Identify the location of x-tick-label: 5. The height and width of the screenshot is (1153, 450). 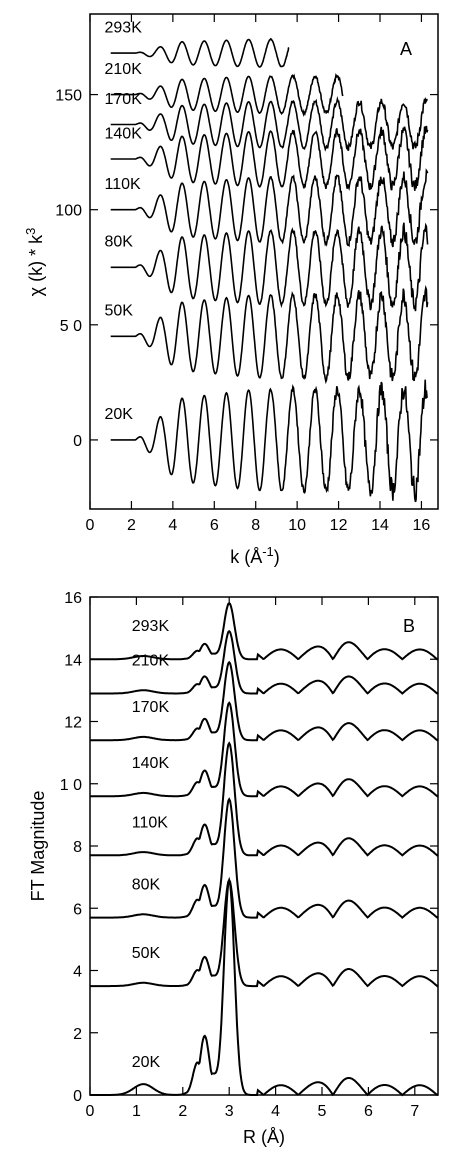
(322, 1111).